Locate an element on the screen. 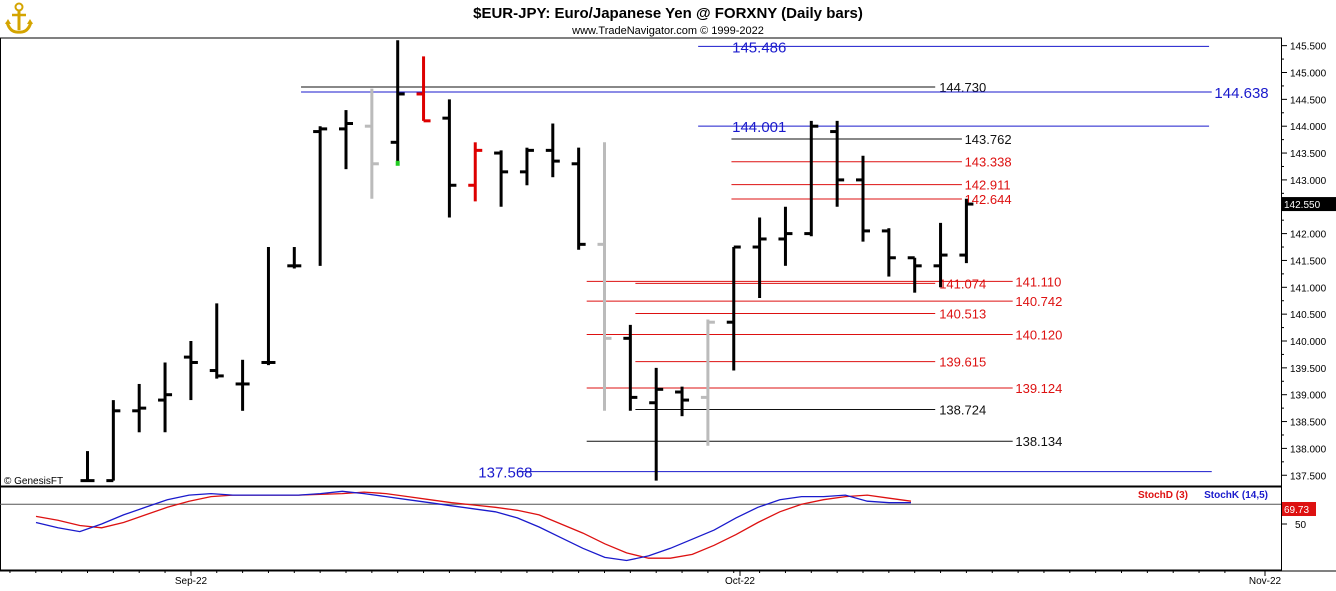 The width and height of the screenshot is (1336, 591). level-label: 137.568 is located at coordinates (505, 473).